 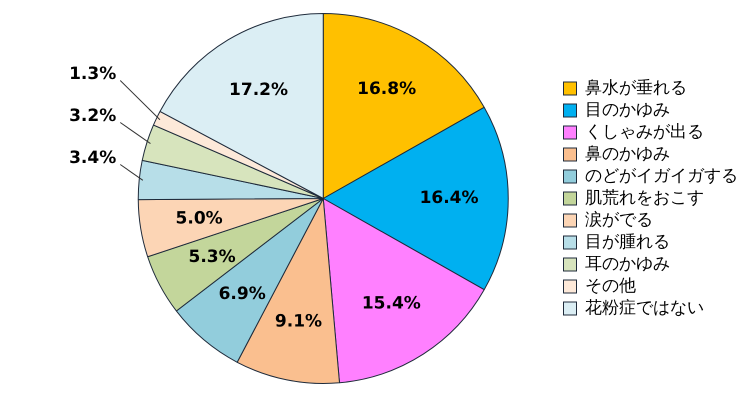 I want to click on data-label: 3.2%, so click(x=92, y=116).